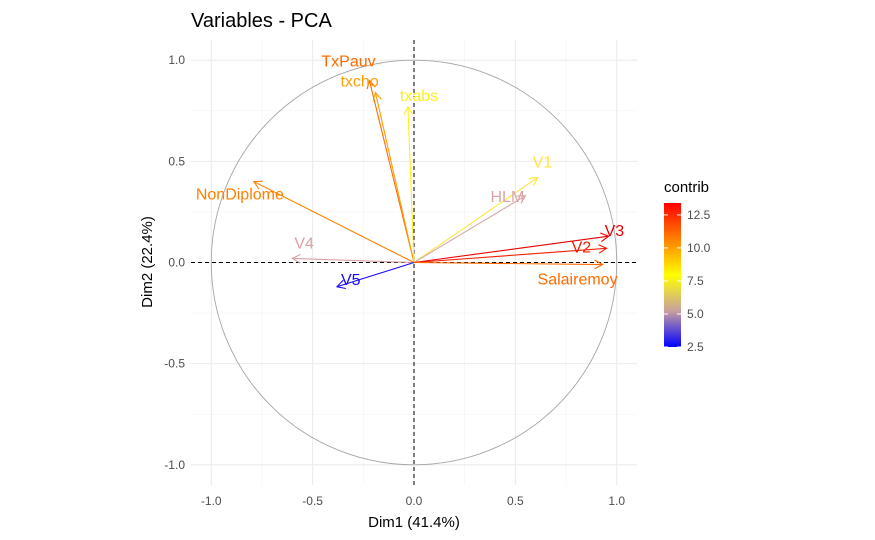 The width and height of the screenshot is (875, 540). What do you see at coordinates (257, 185) in the screenshot?
I see `arrowhead-nondiplome` at bounding box center [257, 185].